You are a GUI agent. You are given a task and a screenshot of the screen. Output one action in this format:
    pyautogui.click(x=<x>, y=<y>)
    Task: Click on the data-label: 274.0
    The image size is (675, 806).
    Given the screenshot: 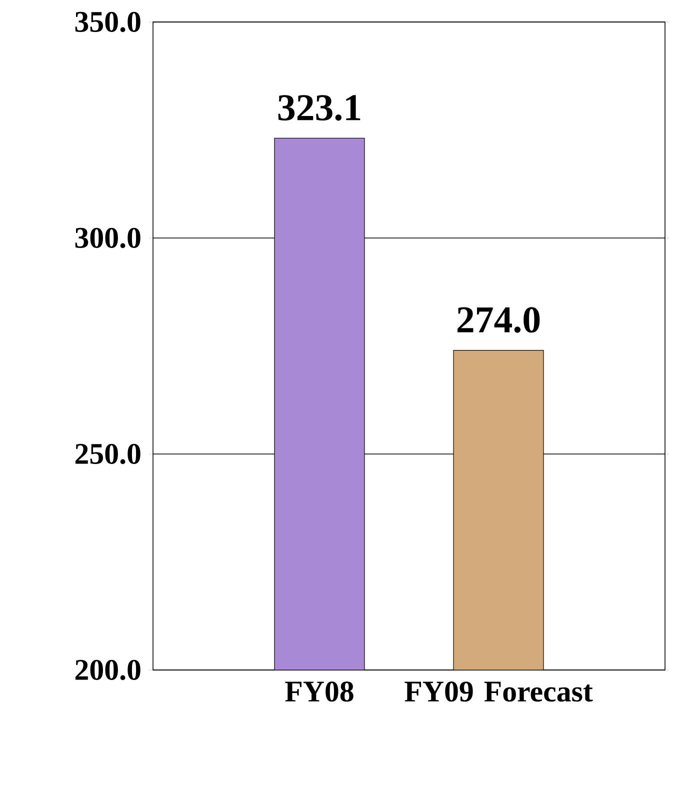 What is the action you would take?
    pyautogui.click(x=499, y=320)
    